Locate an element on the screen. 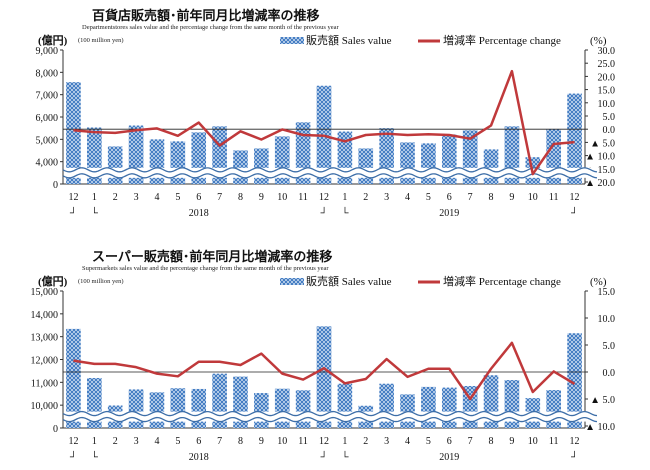 The image size is (650, 470). y2-tick-label: 30.0 is located at coordinates (607, 51).